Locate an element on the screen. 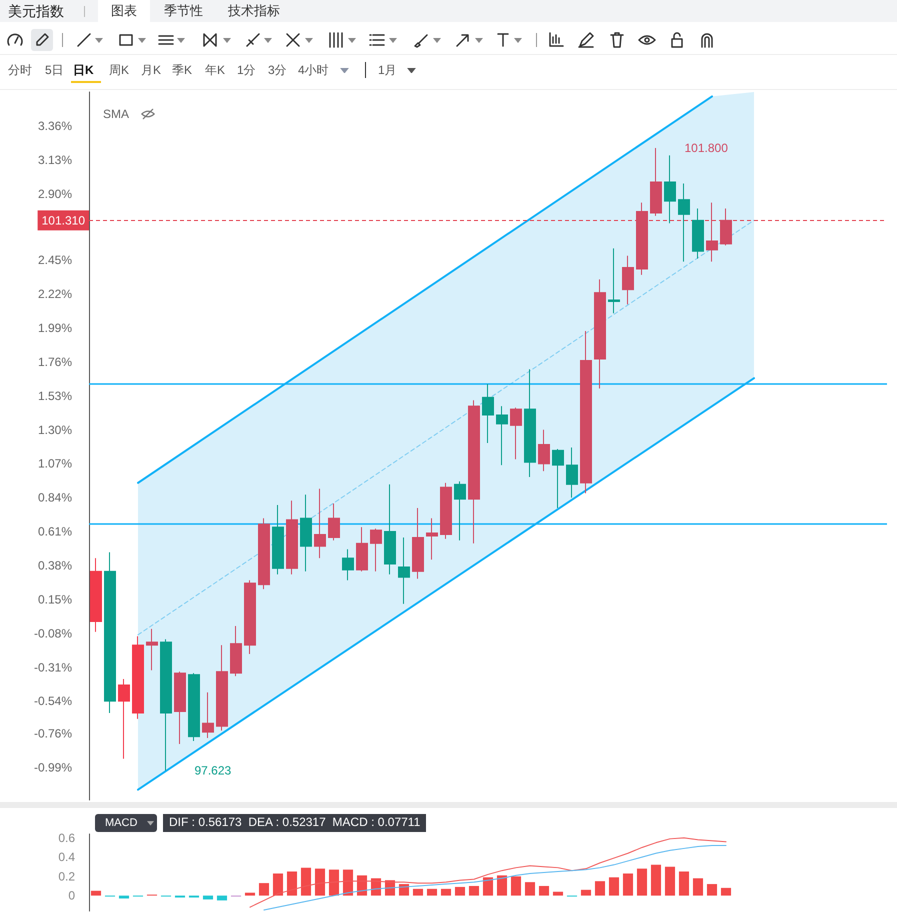 This screenshot has width=897, height=912. y-tick-label: 1.76% is located at coordinates (55, 361).